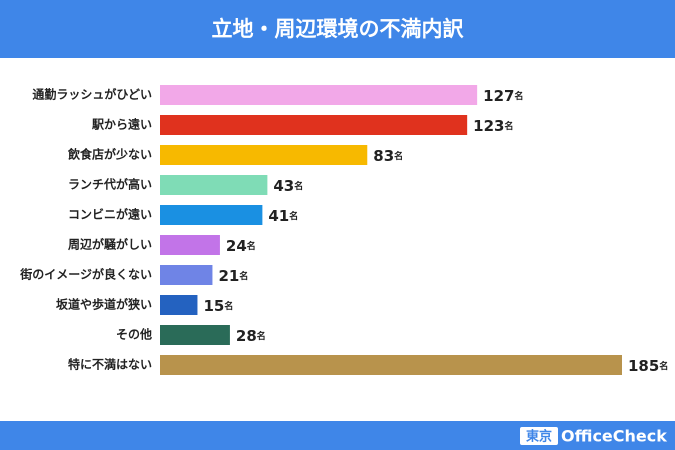 This screenshot has height=450, width=675. What do you see at coordinates (110, 244) in the screenshot?
I see `category-label: 周辺が騒がしい` at bounding box center [110, 244].